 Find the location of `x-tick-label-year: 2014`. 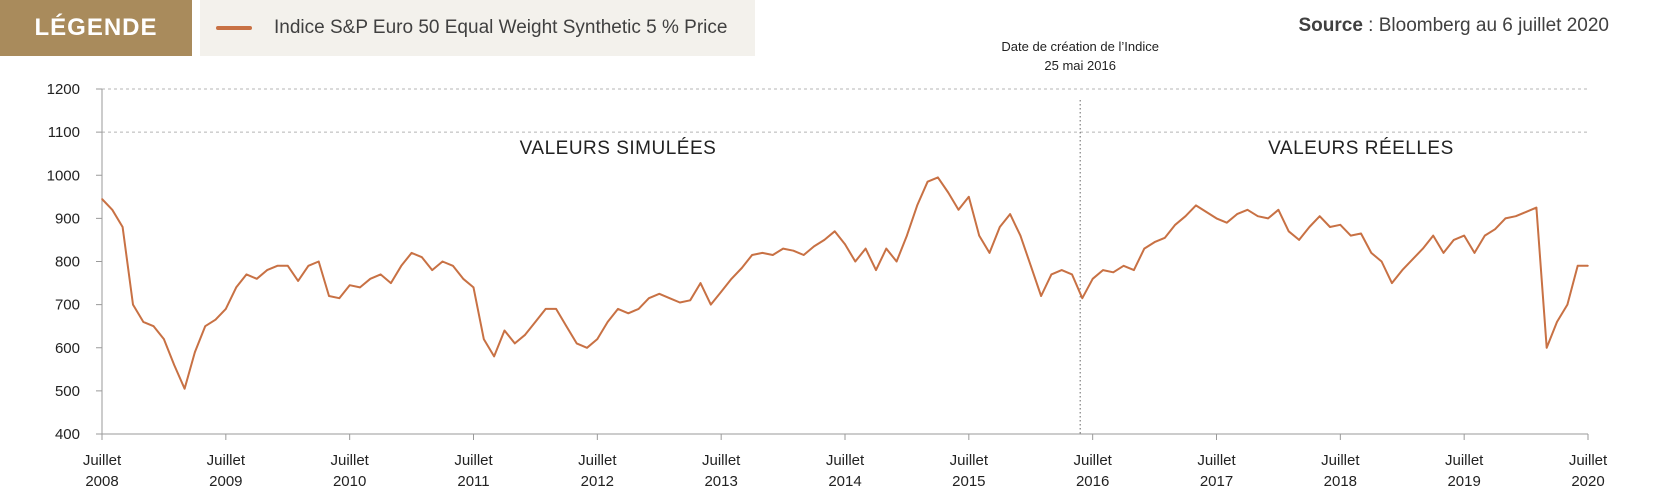

x-tick-label-year: 2014 is located at coordinates (844, 481).